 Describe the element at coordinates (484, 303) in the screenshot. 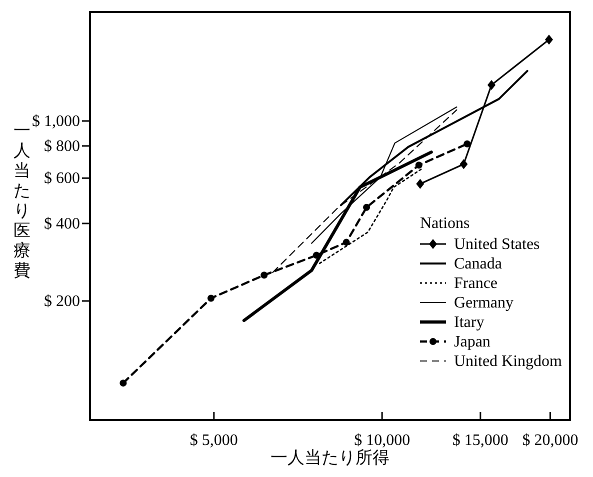

I see `legend-label: Germany` at that location.